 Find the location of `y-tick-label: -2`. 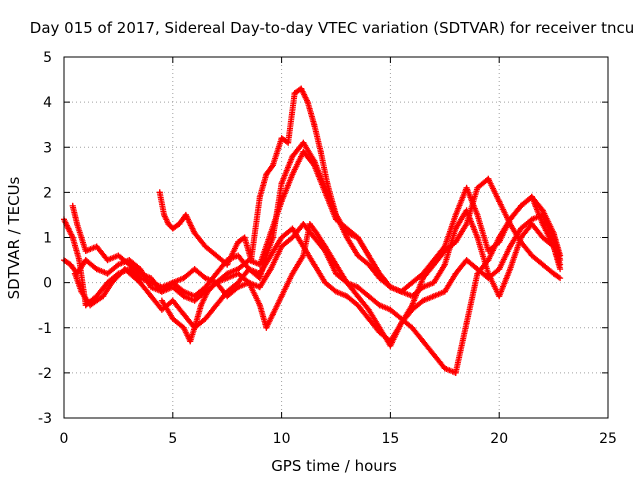

y-tick-label: -2 is located at coordinates (45, 374).